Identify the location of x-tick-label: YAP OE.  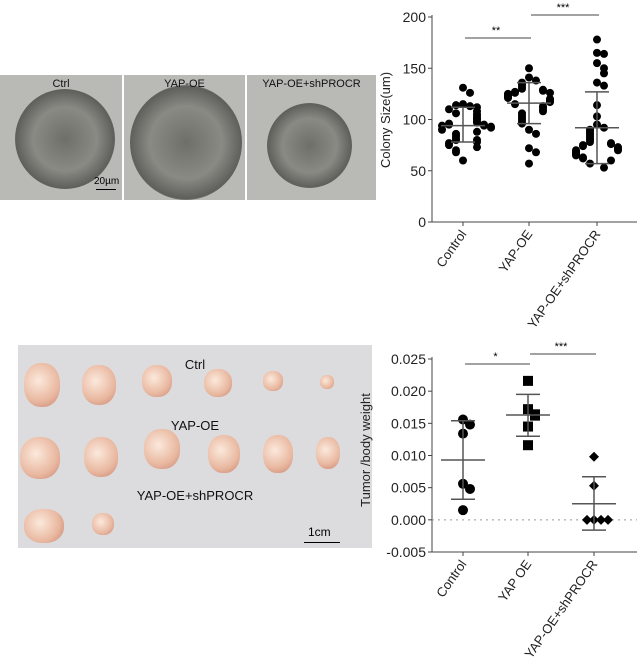
(515, 581).